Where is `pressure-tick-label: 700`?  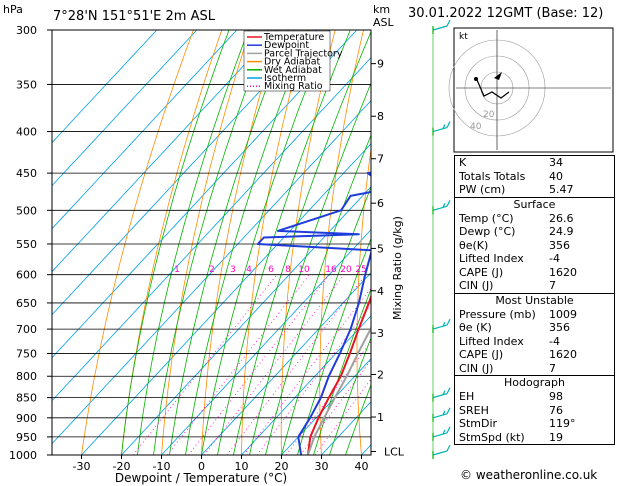 pressure-tick-label: 700 is located at coordinates (26, 329).